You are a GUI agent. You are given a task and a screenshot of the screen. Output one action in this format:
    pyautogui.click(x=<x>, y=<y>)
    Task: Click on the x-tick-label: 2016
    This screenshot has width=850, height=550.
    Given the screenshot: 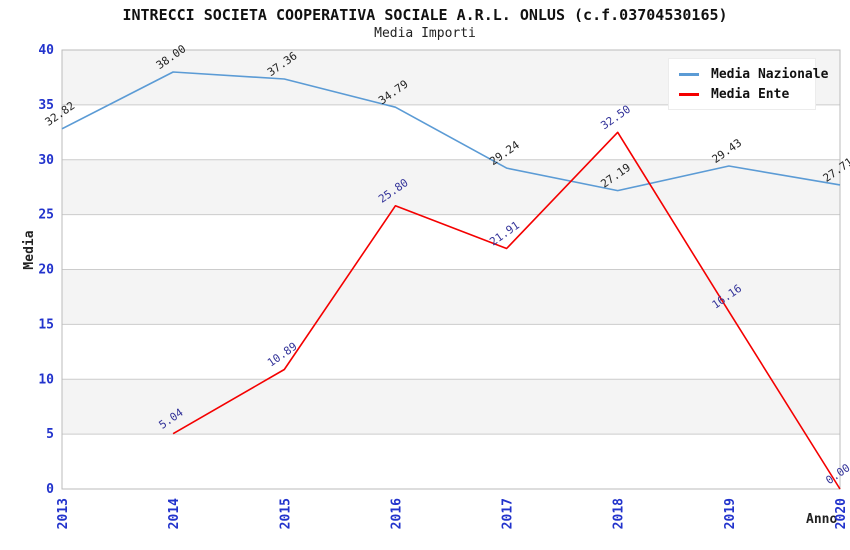 What is the action you would take?
    pyautogui.click(x=396, y=513)
    